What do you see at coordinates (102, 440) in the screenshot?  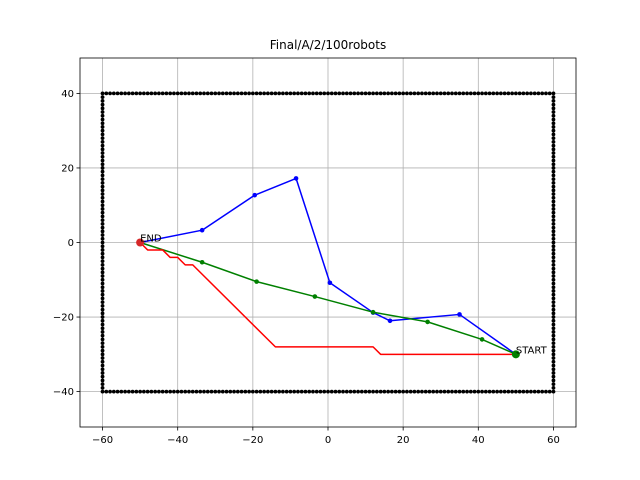 I see `x-tick-label: −60` at bounding box center [102, 440].